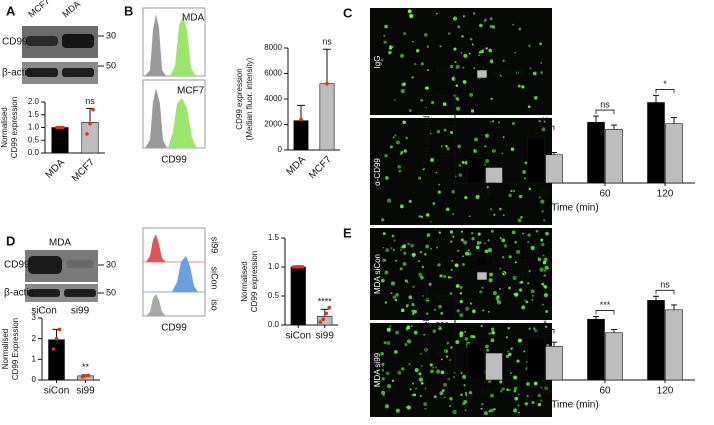 Image resolution: width=714 pixels, height=425 pixels. Describe the element at coordinates (85, 391) in the screenshot. I see `x-tick-label: si99` at that location.